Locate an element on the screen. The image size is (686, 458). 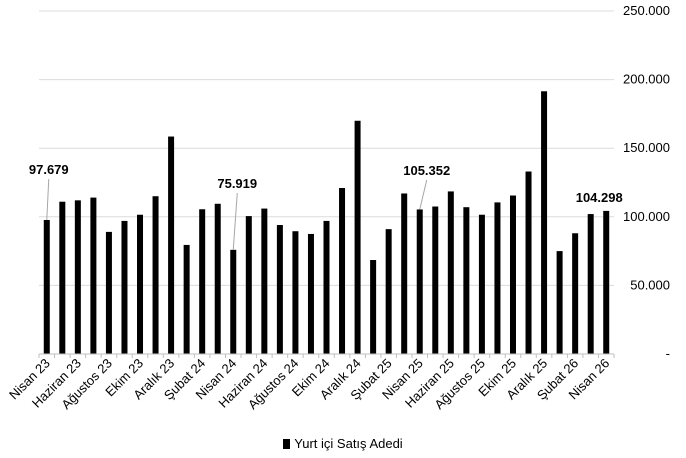
y-tick-label: 100.000 is located at coordinates (646, 216).